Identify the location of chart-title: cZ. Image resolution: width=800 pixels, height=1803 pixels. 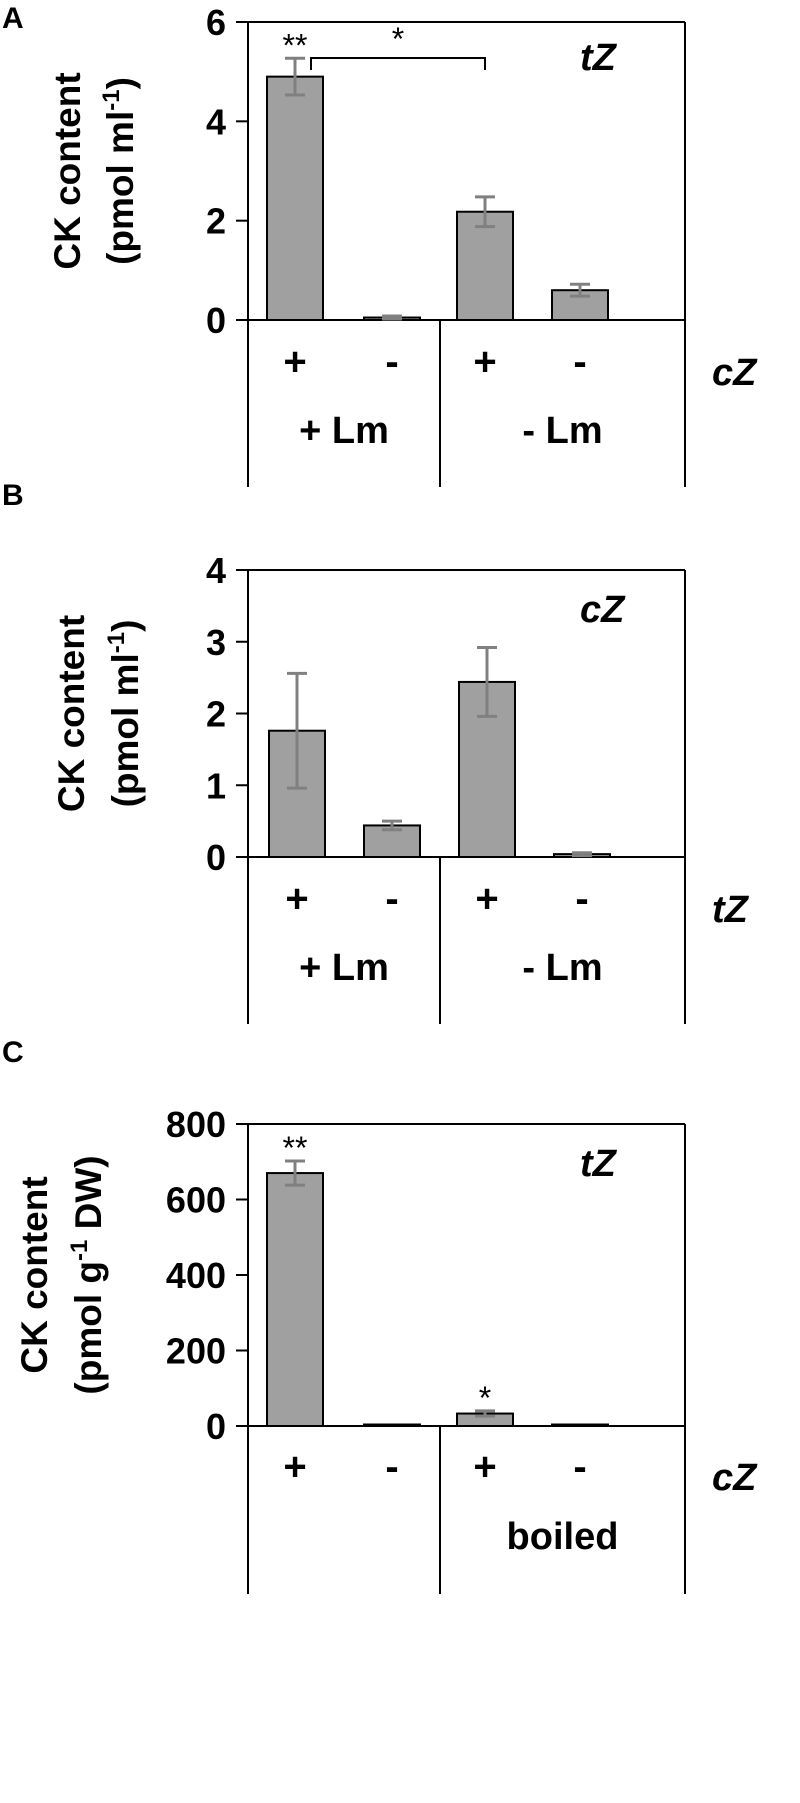
(603, 610).